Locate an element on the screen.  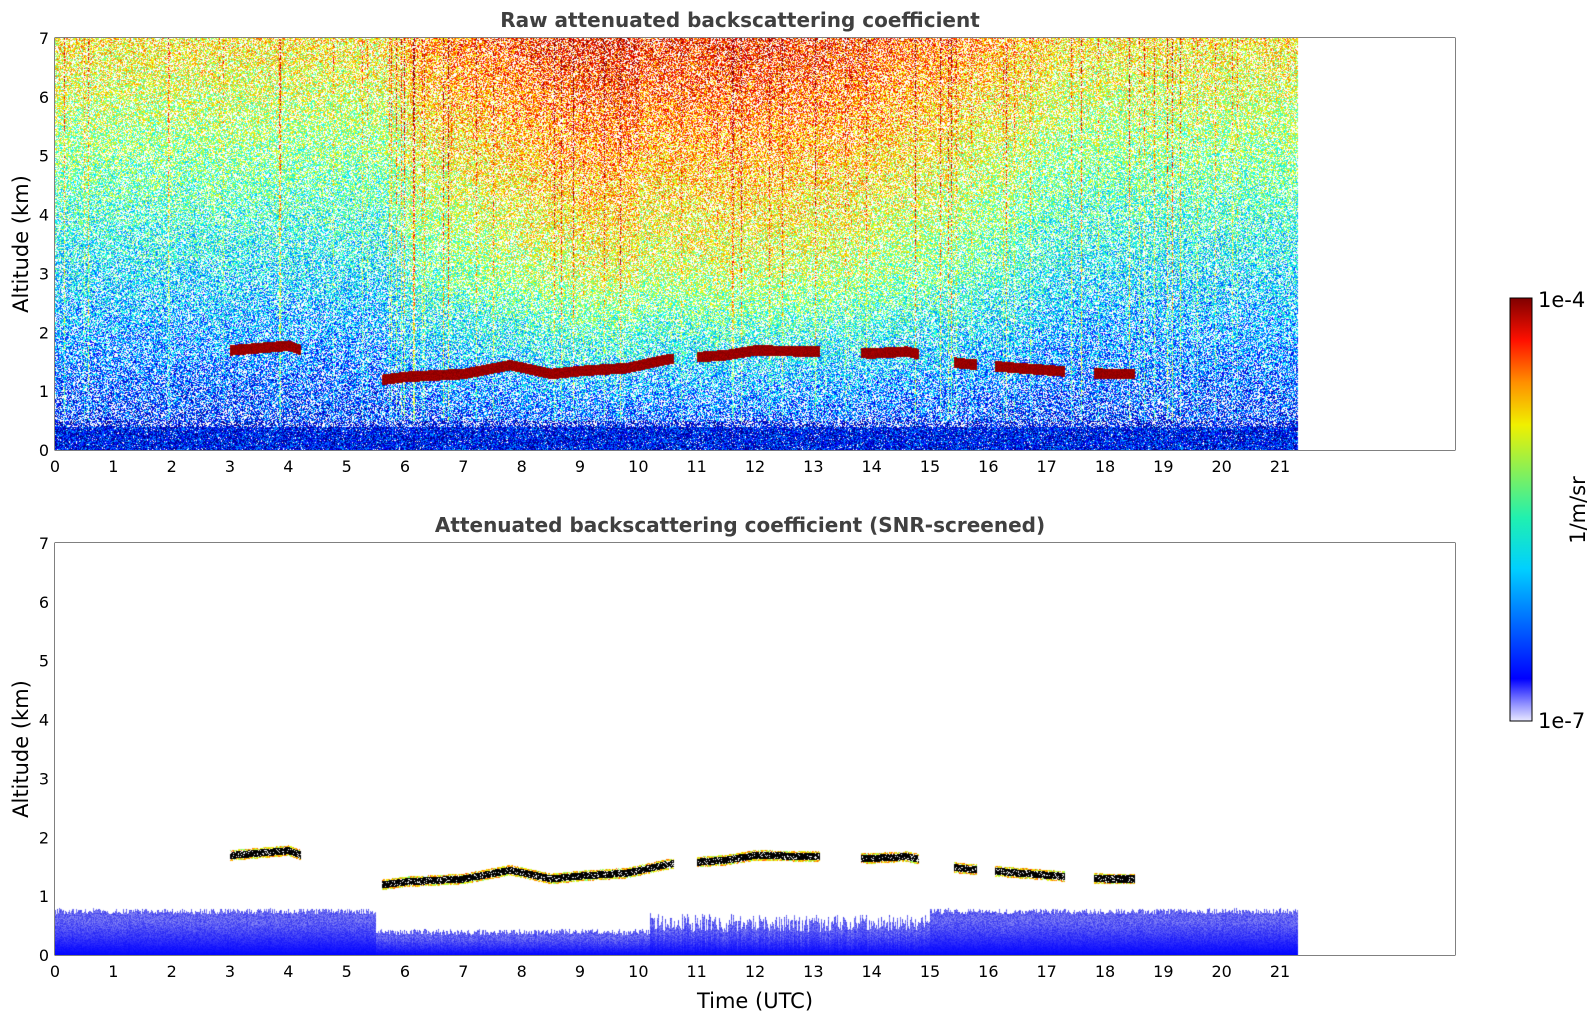
panel-raw-ytick-label: 1 is located at coordinates (44, 391).